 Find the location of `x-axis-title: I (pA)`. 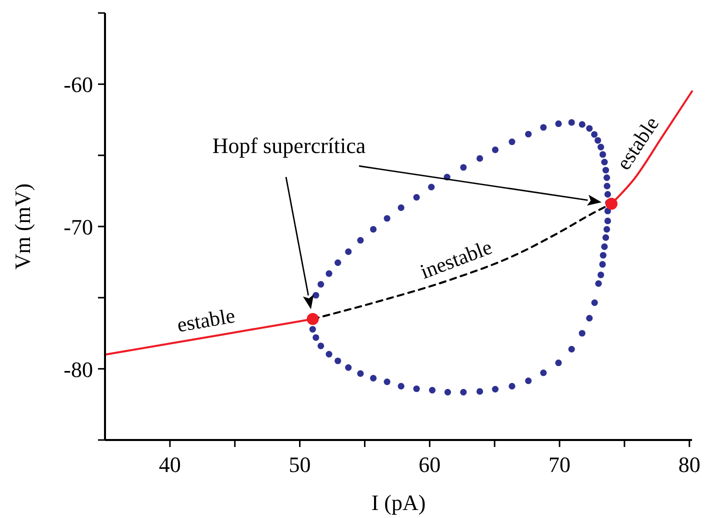

x-axis-title: I (pA) is located at coordinates (398, 502).